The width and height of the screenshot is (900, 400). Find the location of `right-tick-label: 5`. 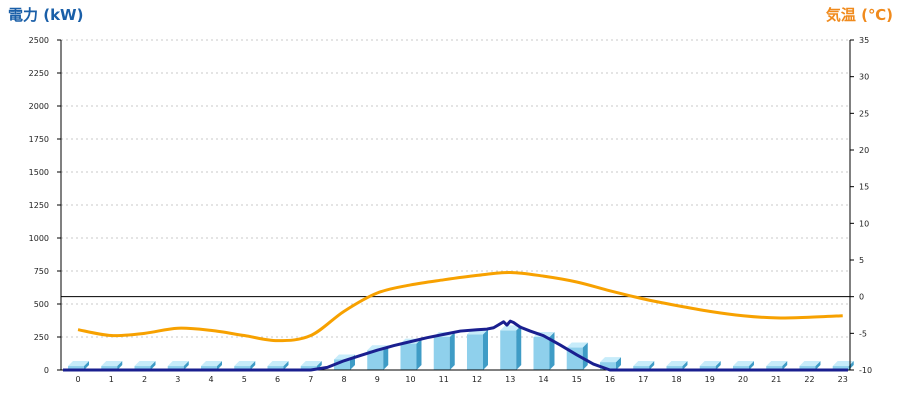

right-tick-label: 5 is located at coordinates (861, 260).